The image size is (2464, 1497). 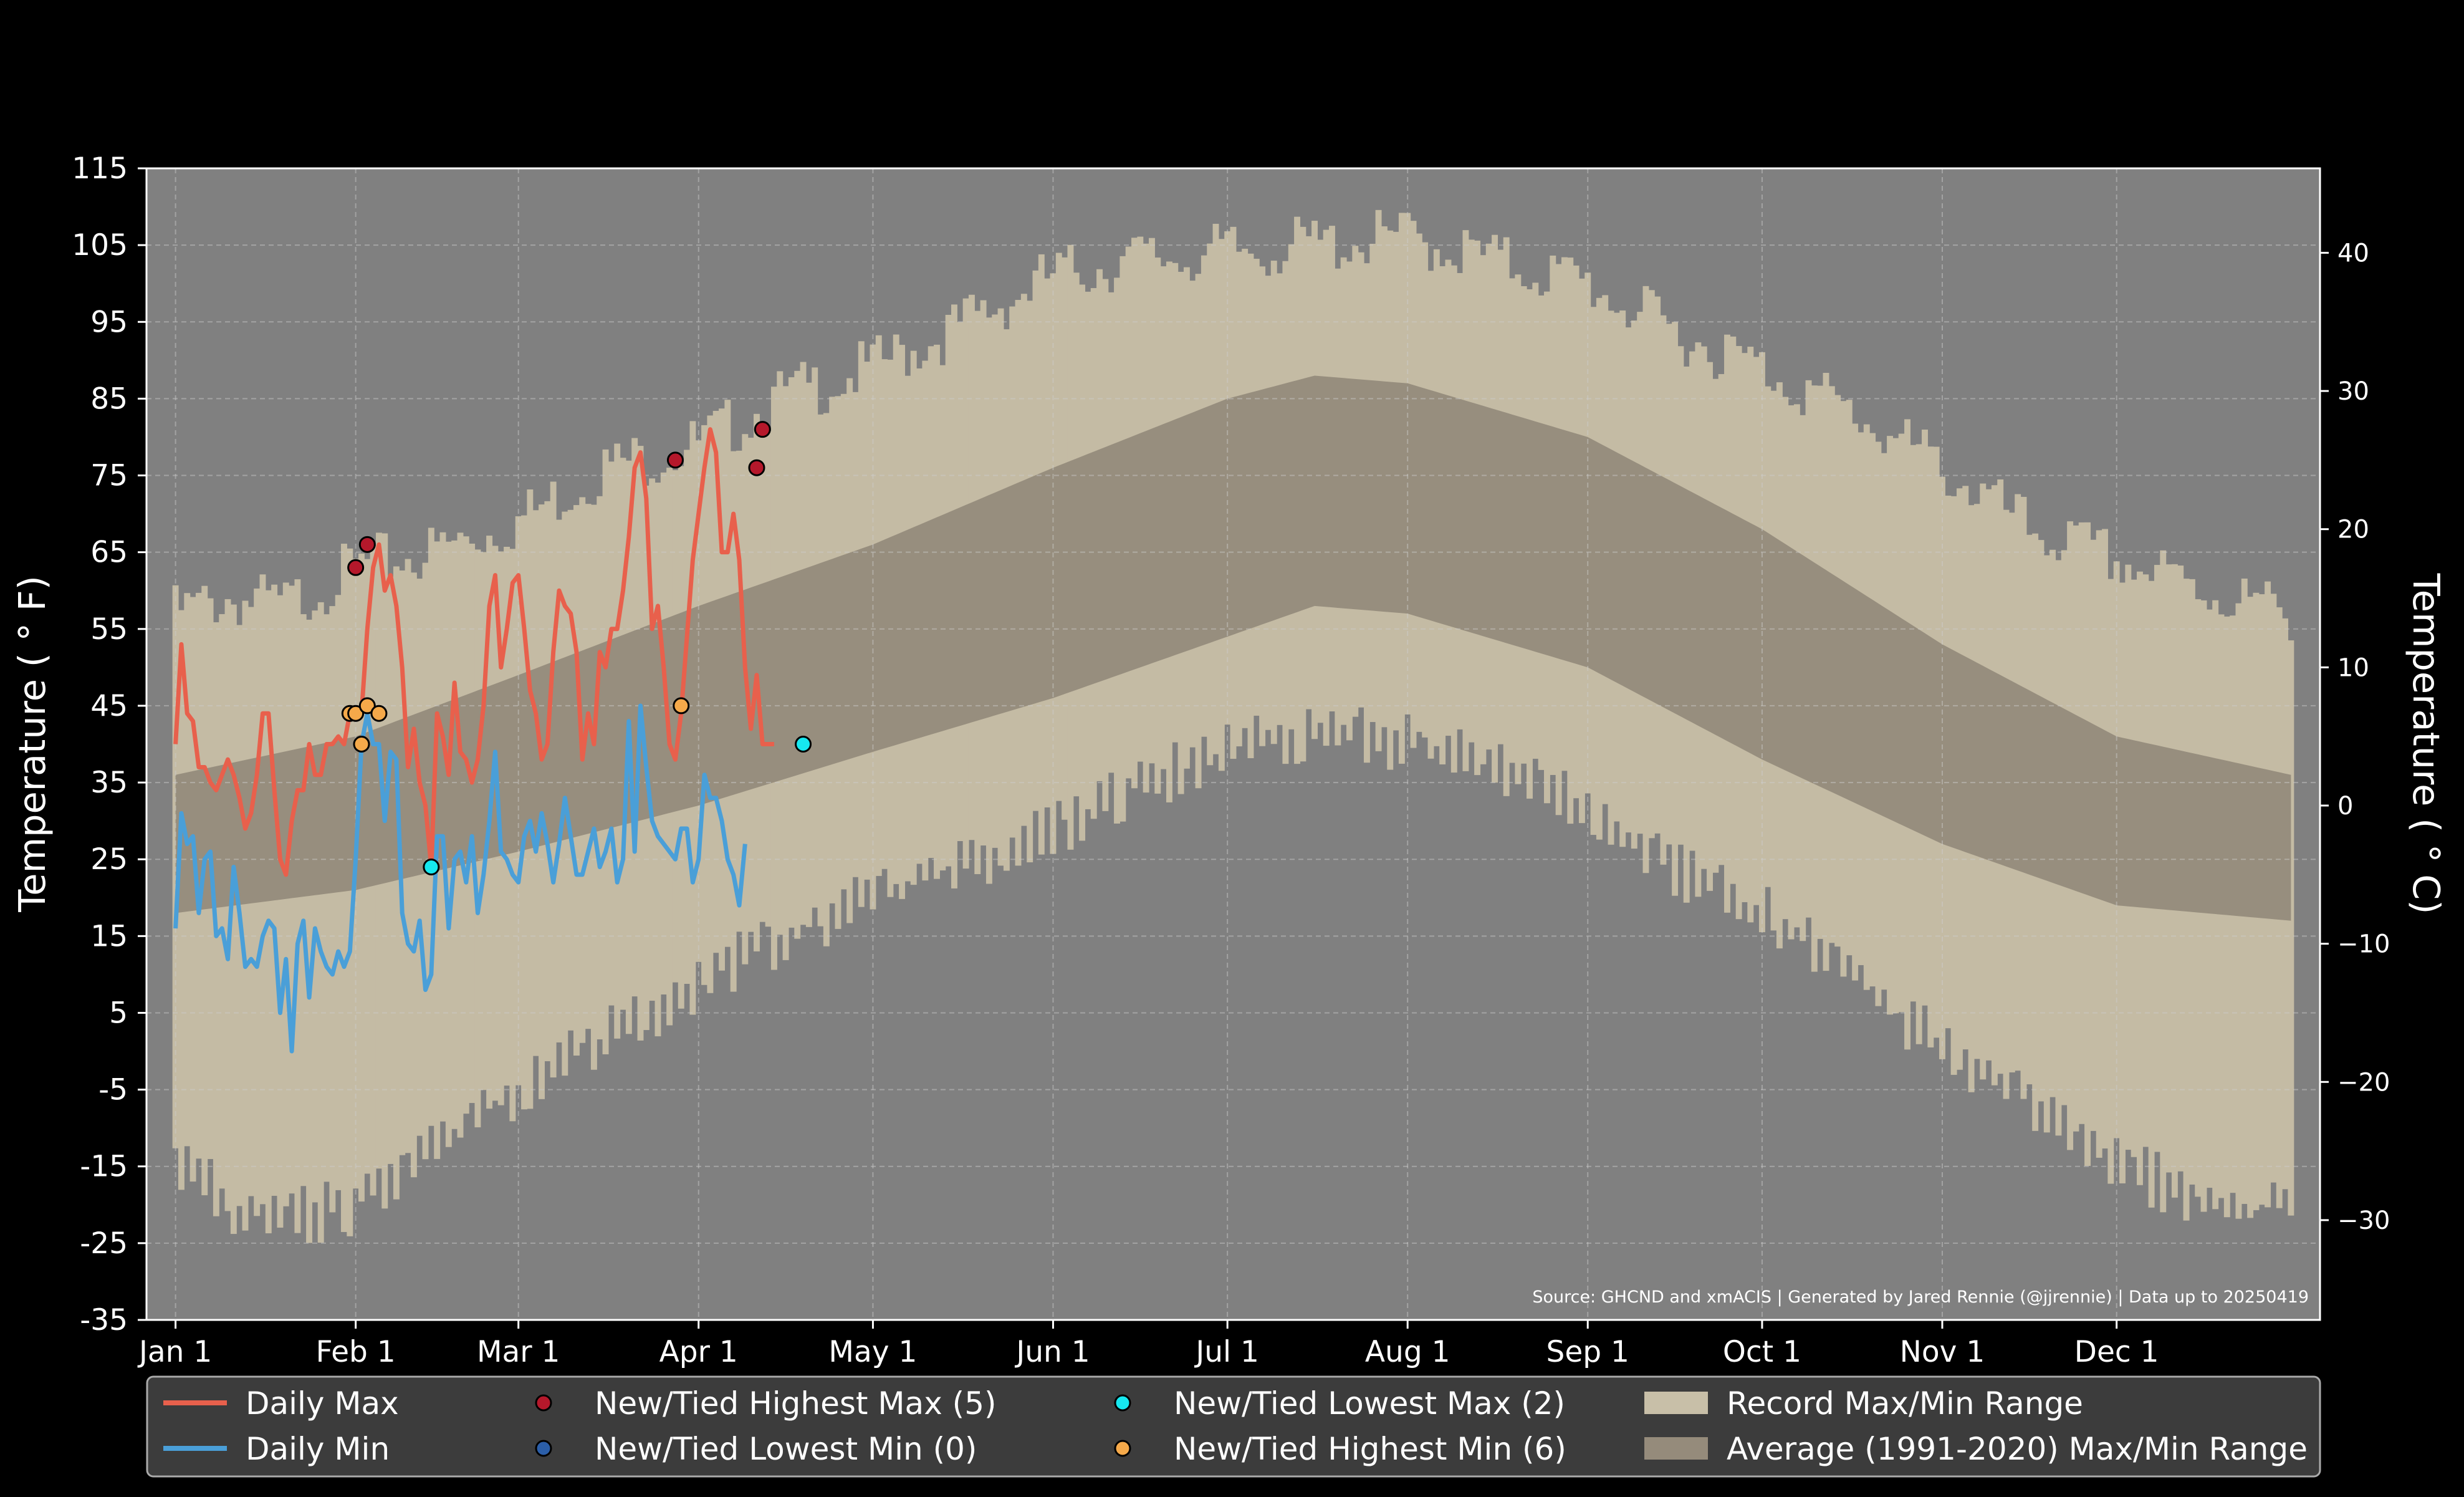 What do you see at coordinates (786, 1449) in the screenshot?
I see `legend-label: New/Tied Lowest Min (0)` at bounding box center [786, 1449].